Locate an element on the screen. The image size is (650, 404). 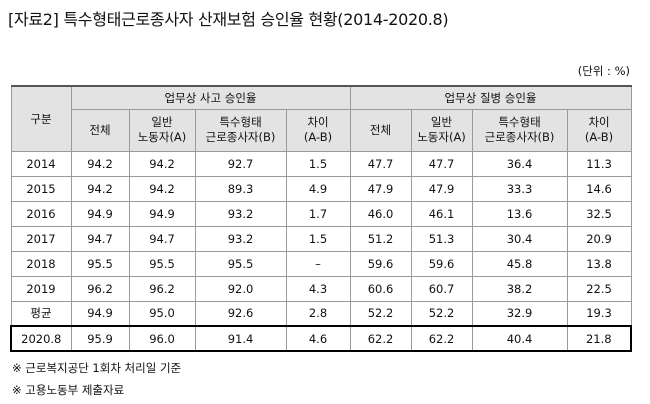
group-header: 업무상 사고 승인율 is located at coordinates (210, 97).